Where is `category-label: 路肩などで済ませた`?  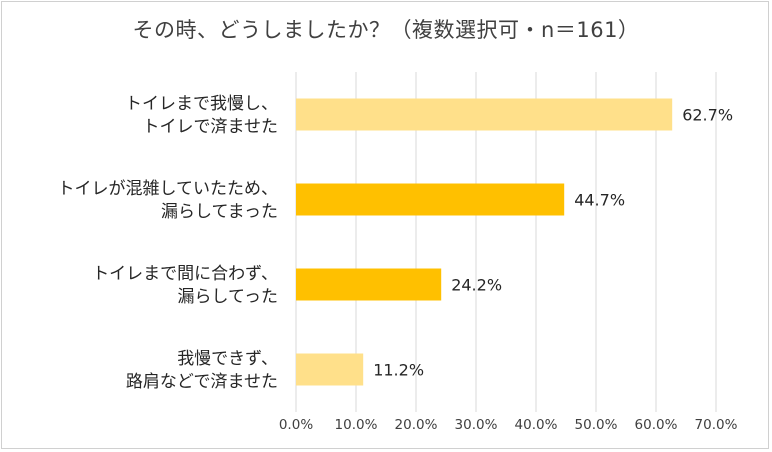
category-label: 路肩などで済ませた is located at coordinates (202, 382).